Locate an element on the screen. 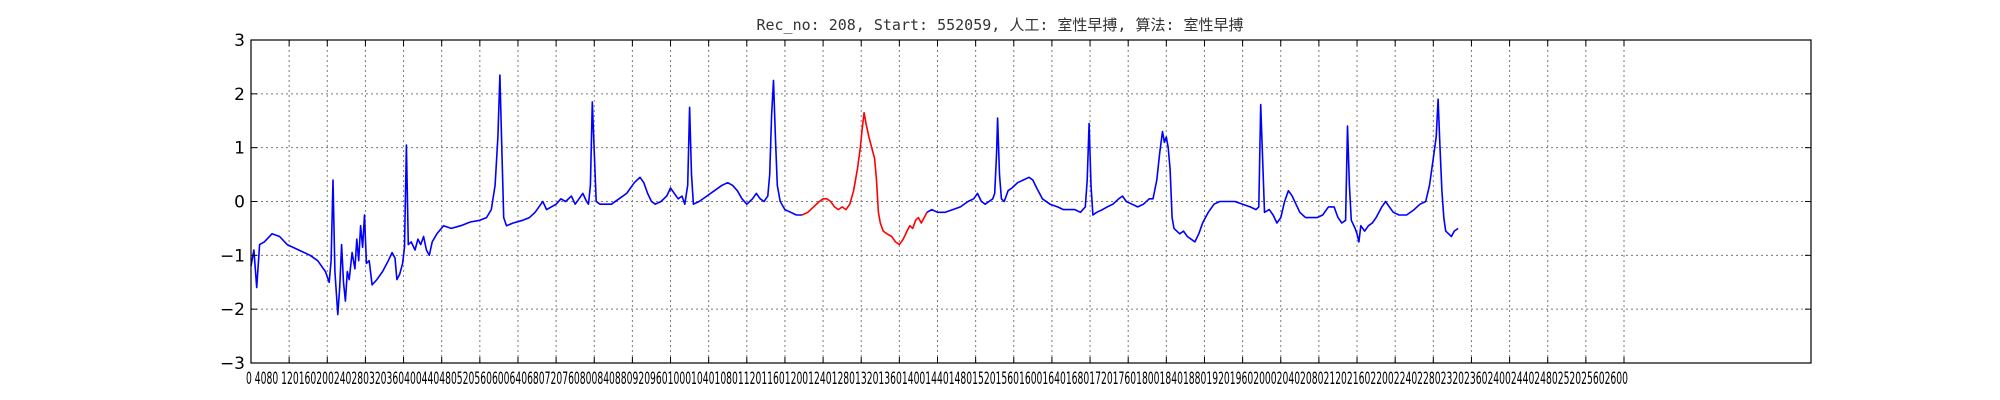 Image resolution: width=2000 pixels, height=400 pixels. y-tick-label: −1 is located at coordinates (232, 256).